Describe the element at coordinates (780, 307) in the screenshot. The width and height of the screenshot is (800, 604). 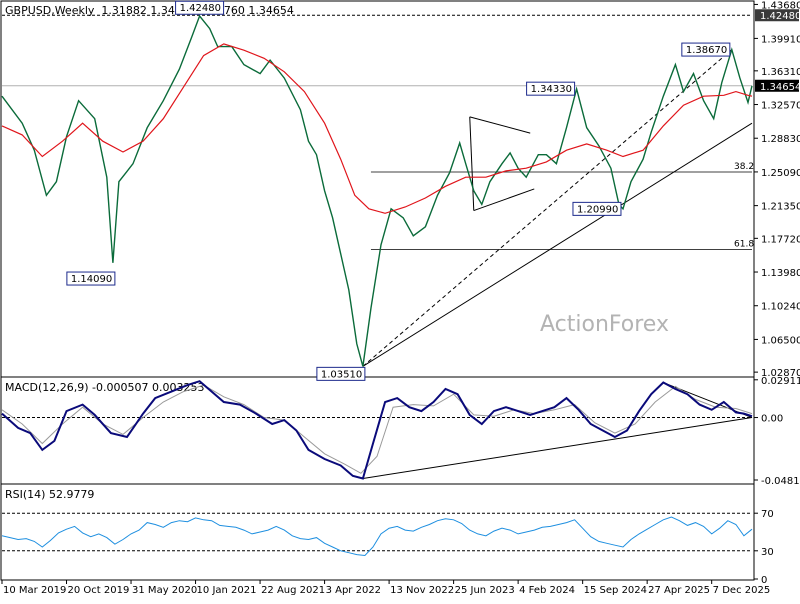
I see `price-y-tick-label: 1.10240` at that location.